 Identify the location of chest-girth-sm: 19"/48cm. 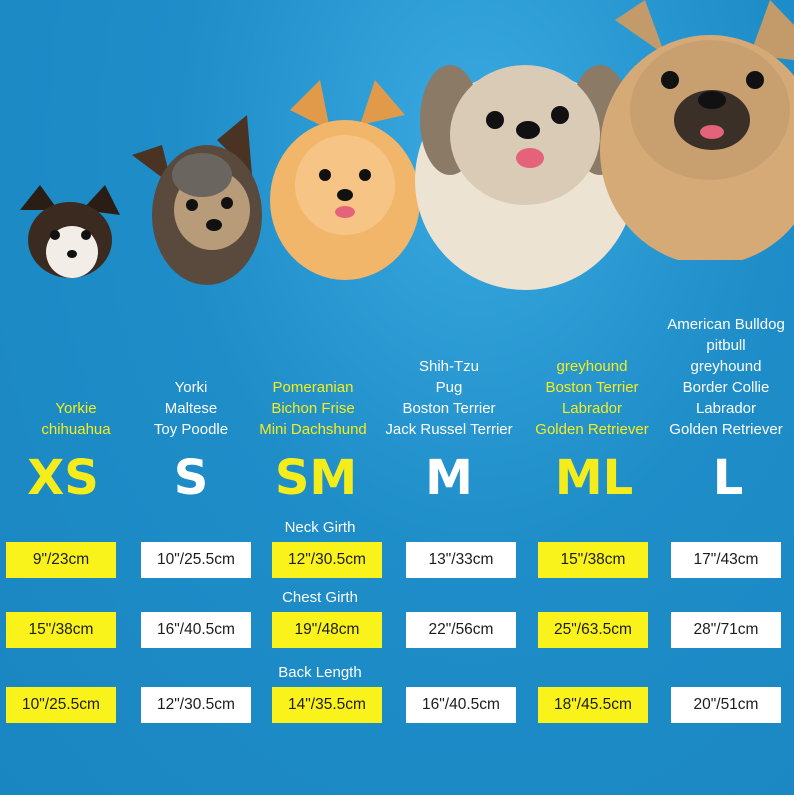
(327, 630).